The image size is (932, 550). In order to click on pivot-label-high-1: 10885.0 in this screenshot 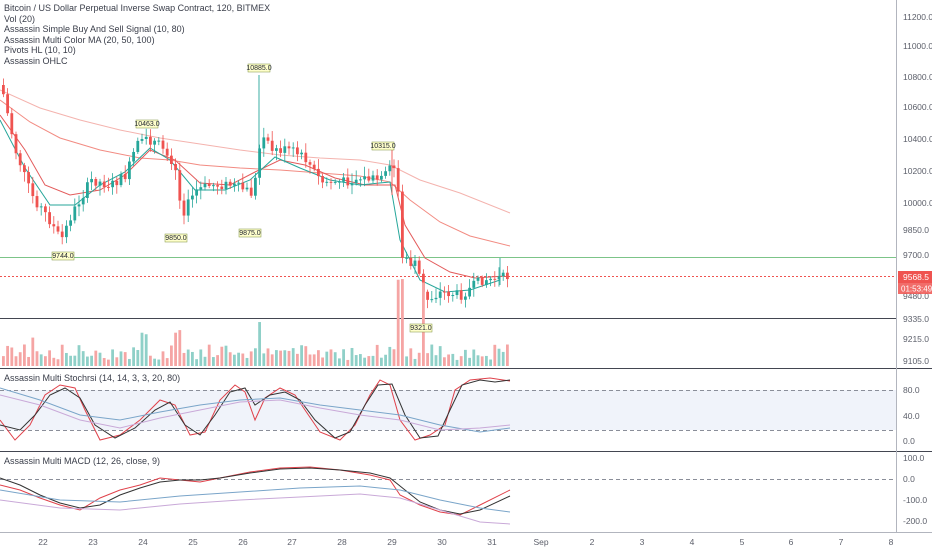, I will do `click(259, 68)`.